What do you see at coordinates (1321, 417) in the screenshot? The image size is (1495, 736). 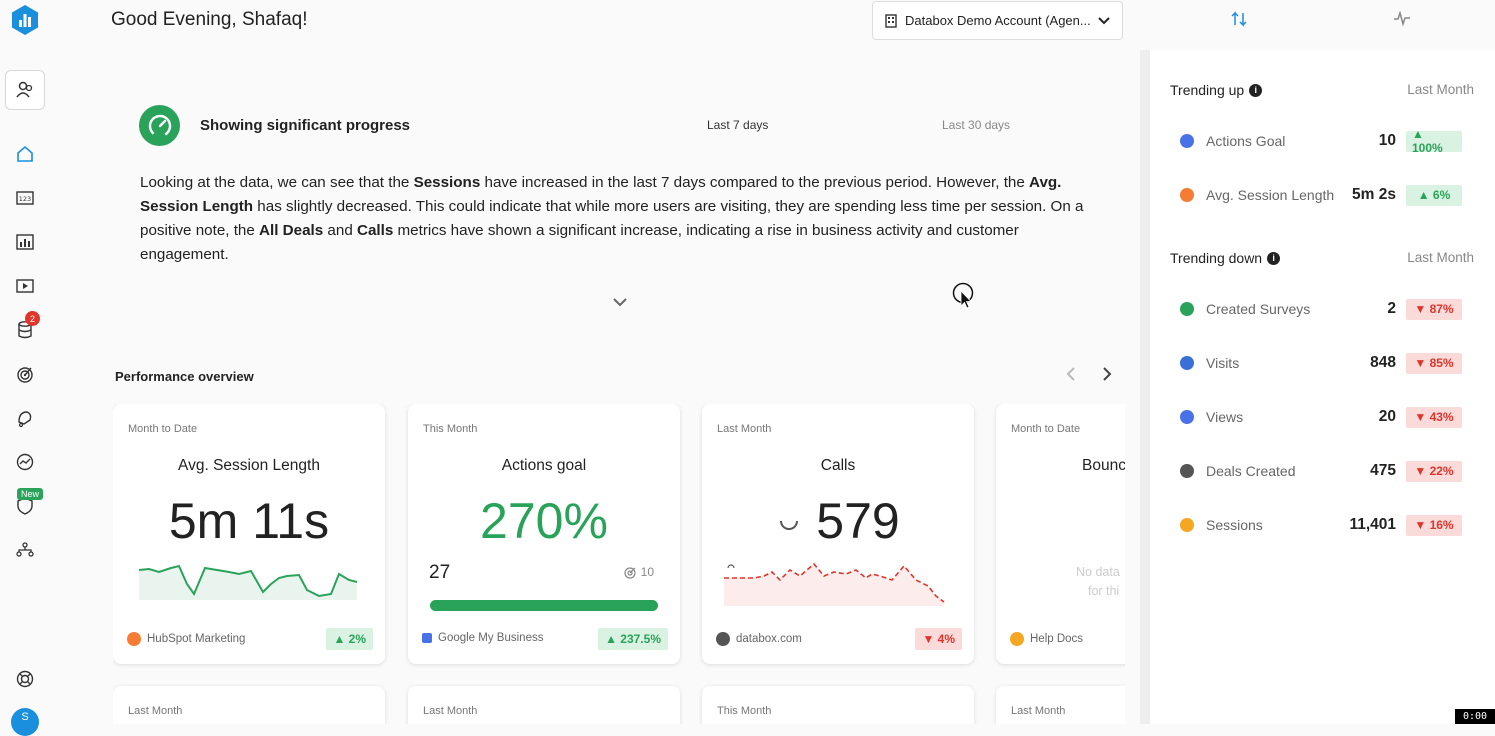 I see `trending-row: Views 20 ▼ 43%` at bounding box center [1321, 417].